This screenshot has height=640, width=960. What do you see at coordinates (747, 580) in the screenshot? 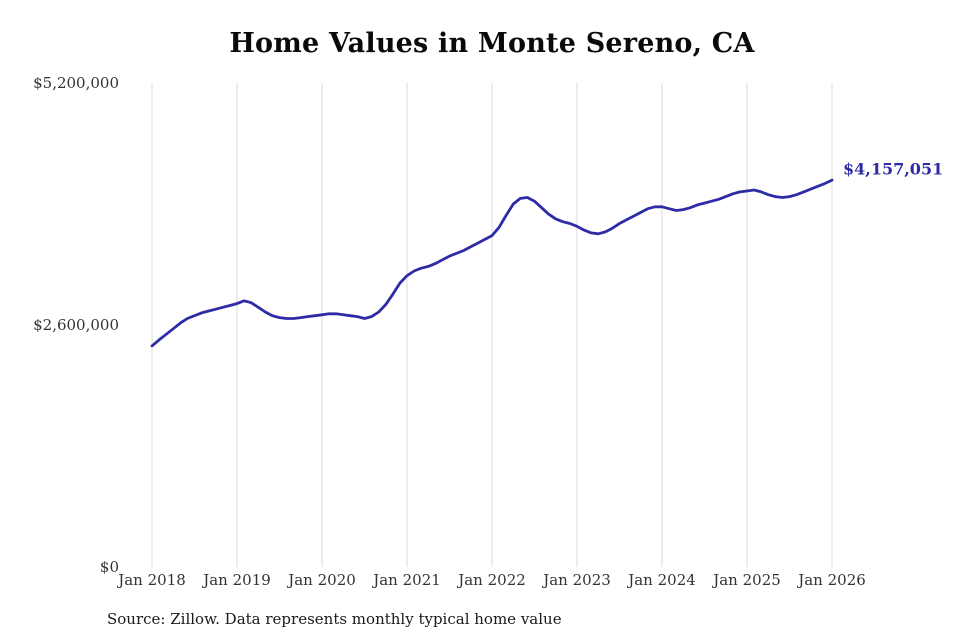
I see `x-tick-label: Jan 2025` at bounding box center [747, 580].